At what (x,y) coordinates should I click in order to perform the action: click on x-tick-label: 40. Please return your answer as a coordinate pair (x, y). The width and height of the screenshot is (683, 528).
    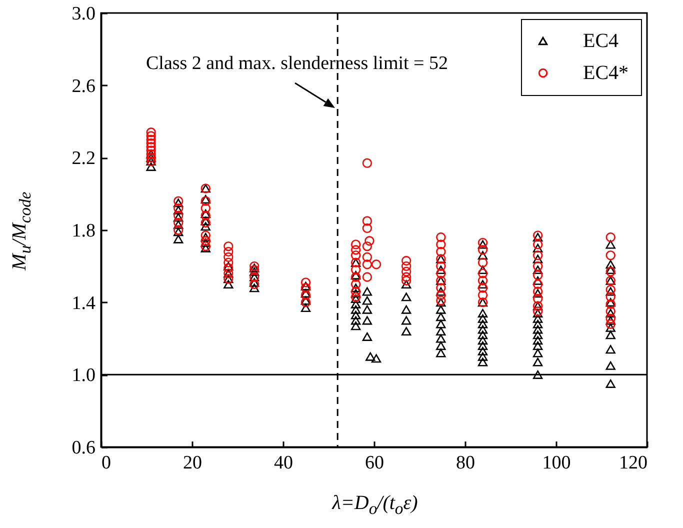
    Looking at the image, I should click on (283, 463).